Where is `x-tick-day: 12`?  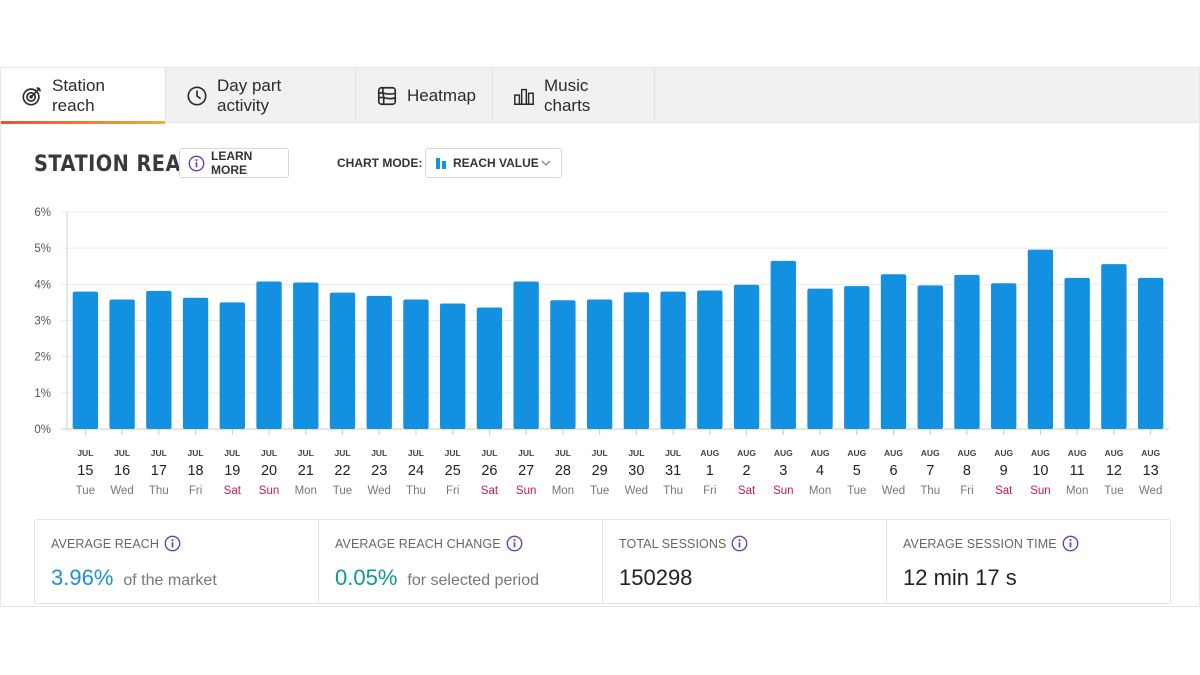
x-tick-day: 12 is located at coordinates (1114, 471).